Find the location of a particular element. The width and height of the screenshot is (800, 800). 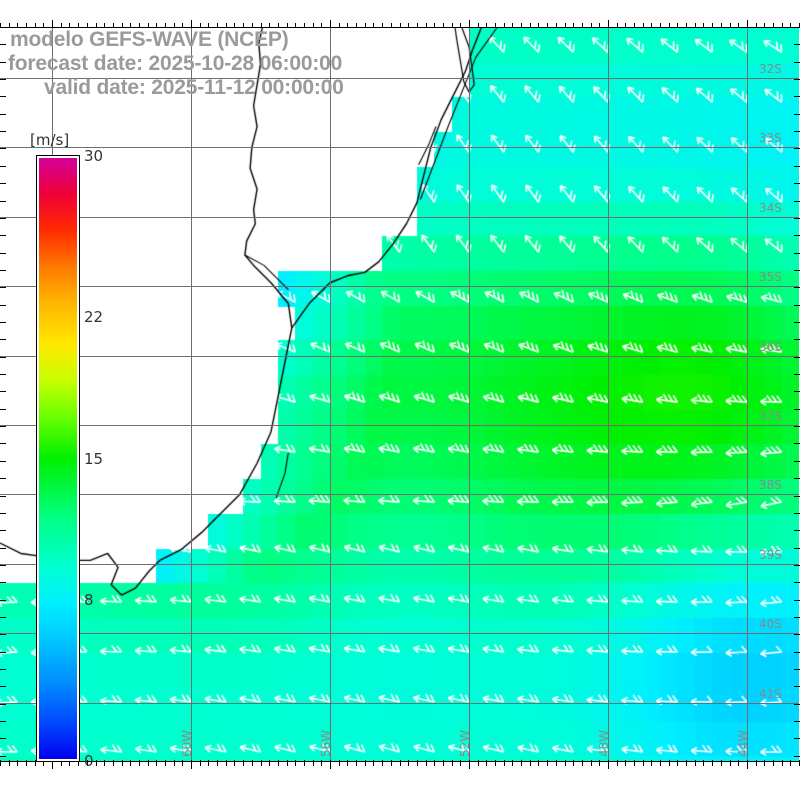

colorbar-outline is located at coordinates (58, 458).